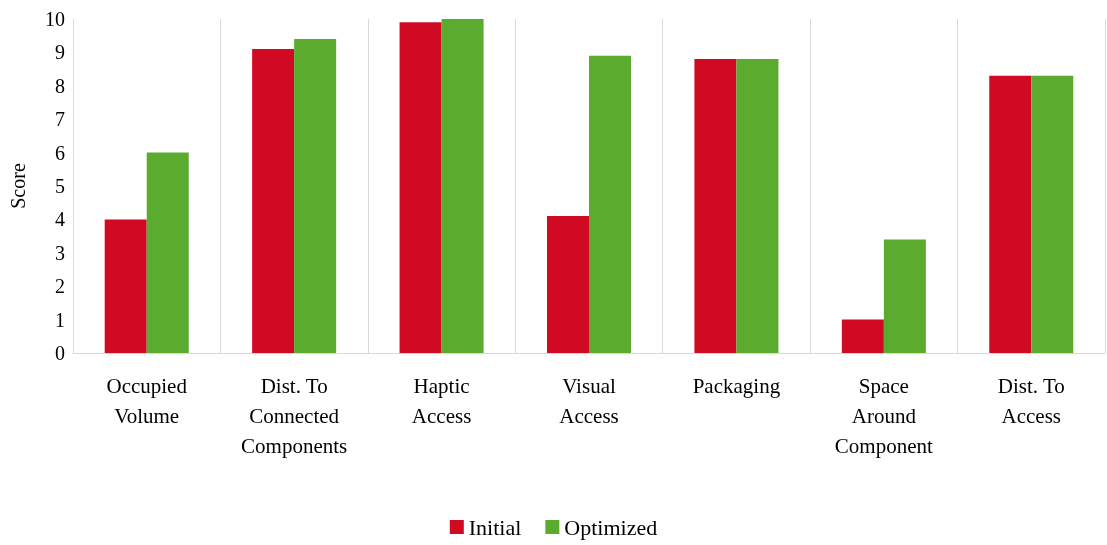  What do you see at coordinates (60, 85) in the screenshot?
I see `y-tick-label: 8` at bounding box center [60, 85].